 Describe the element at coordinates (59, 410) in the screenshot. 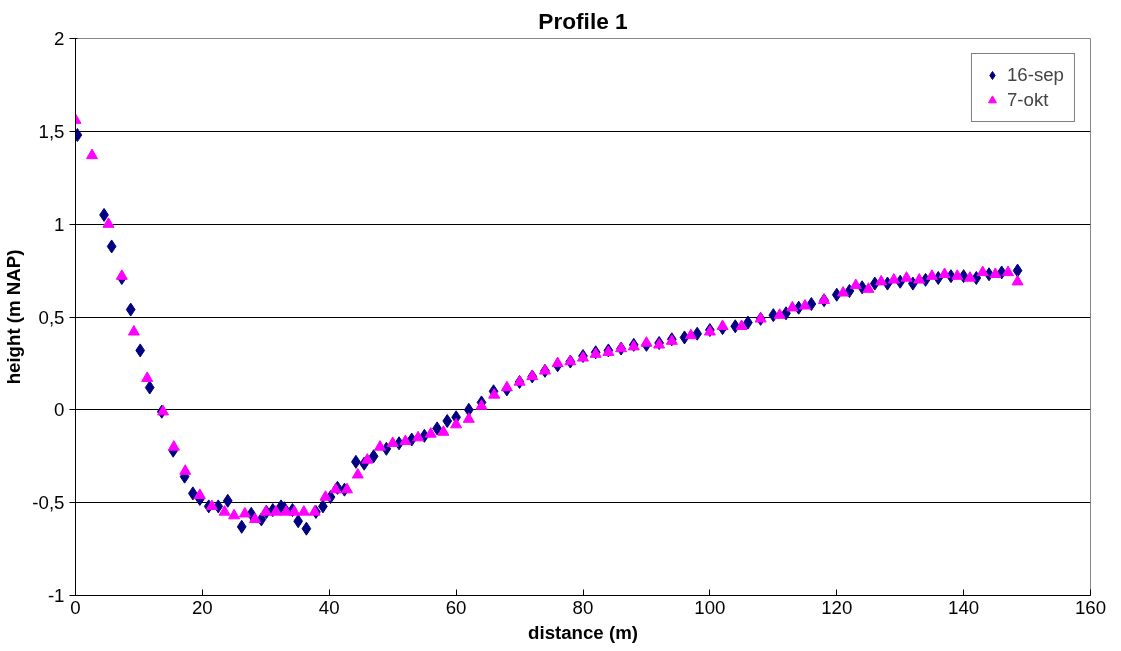

I see `y-tick-label: 0` at that location.